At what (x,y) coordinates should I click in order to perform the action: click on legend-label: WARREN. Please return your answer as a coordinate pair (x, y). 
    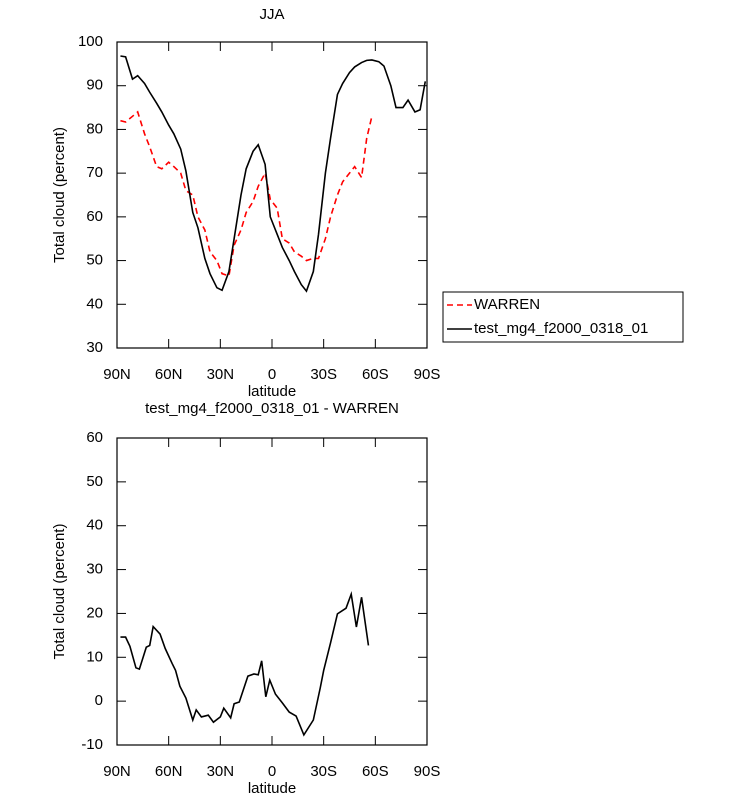
    Looking at the image, I should click on (507, 304).